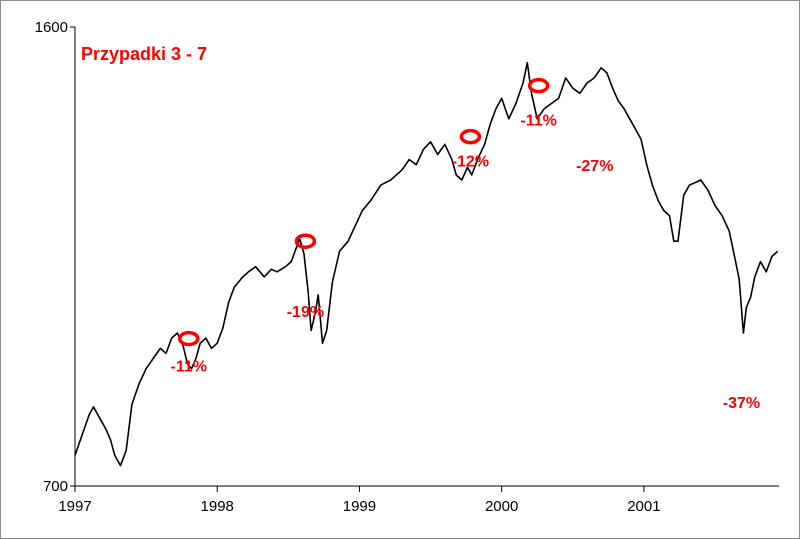 The width and height of the screenshot is (800, 539). I want to click on drawdown-label: -19%, so click(305, 312).